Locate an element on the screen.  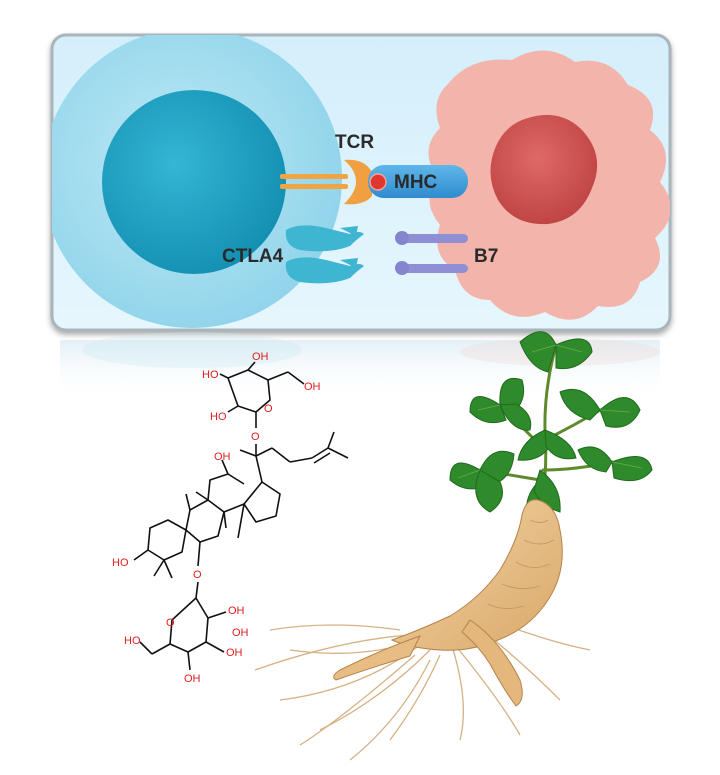
mhc-molecule is located at coordinates (418, 181).